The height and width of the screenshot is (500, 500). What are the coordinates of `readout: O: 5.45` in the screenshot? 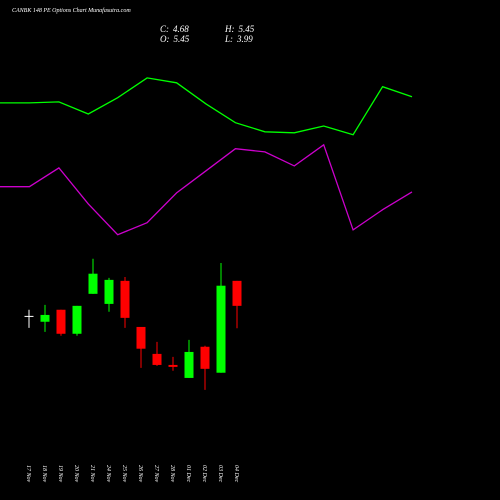 It's located at (175, 39).